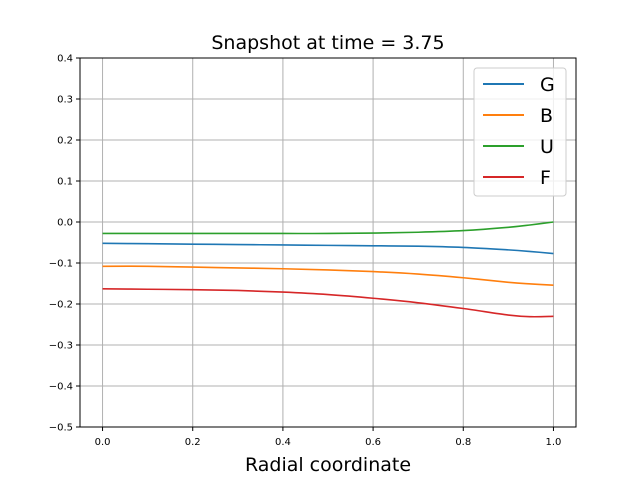 The height and width of the screenshot is (480, 640). I want to click on x-tick-label: 0.2, so click(193, 442).